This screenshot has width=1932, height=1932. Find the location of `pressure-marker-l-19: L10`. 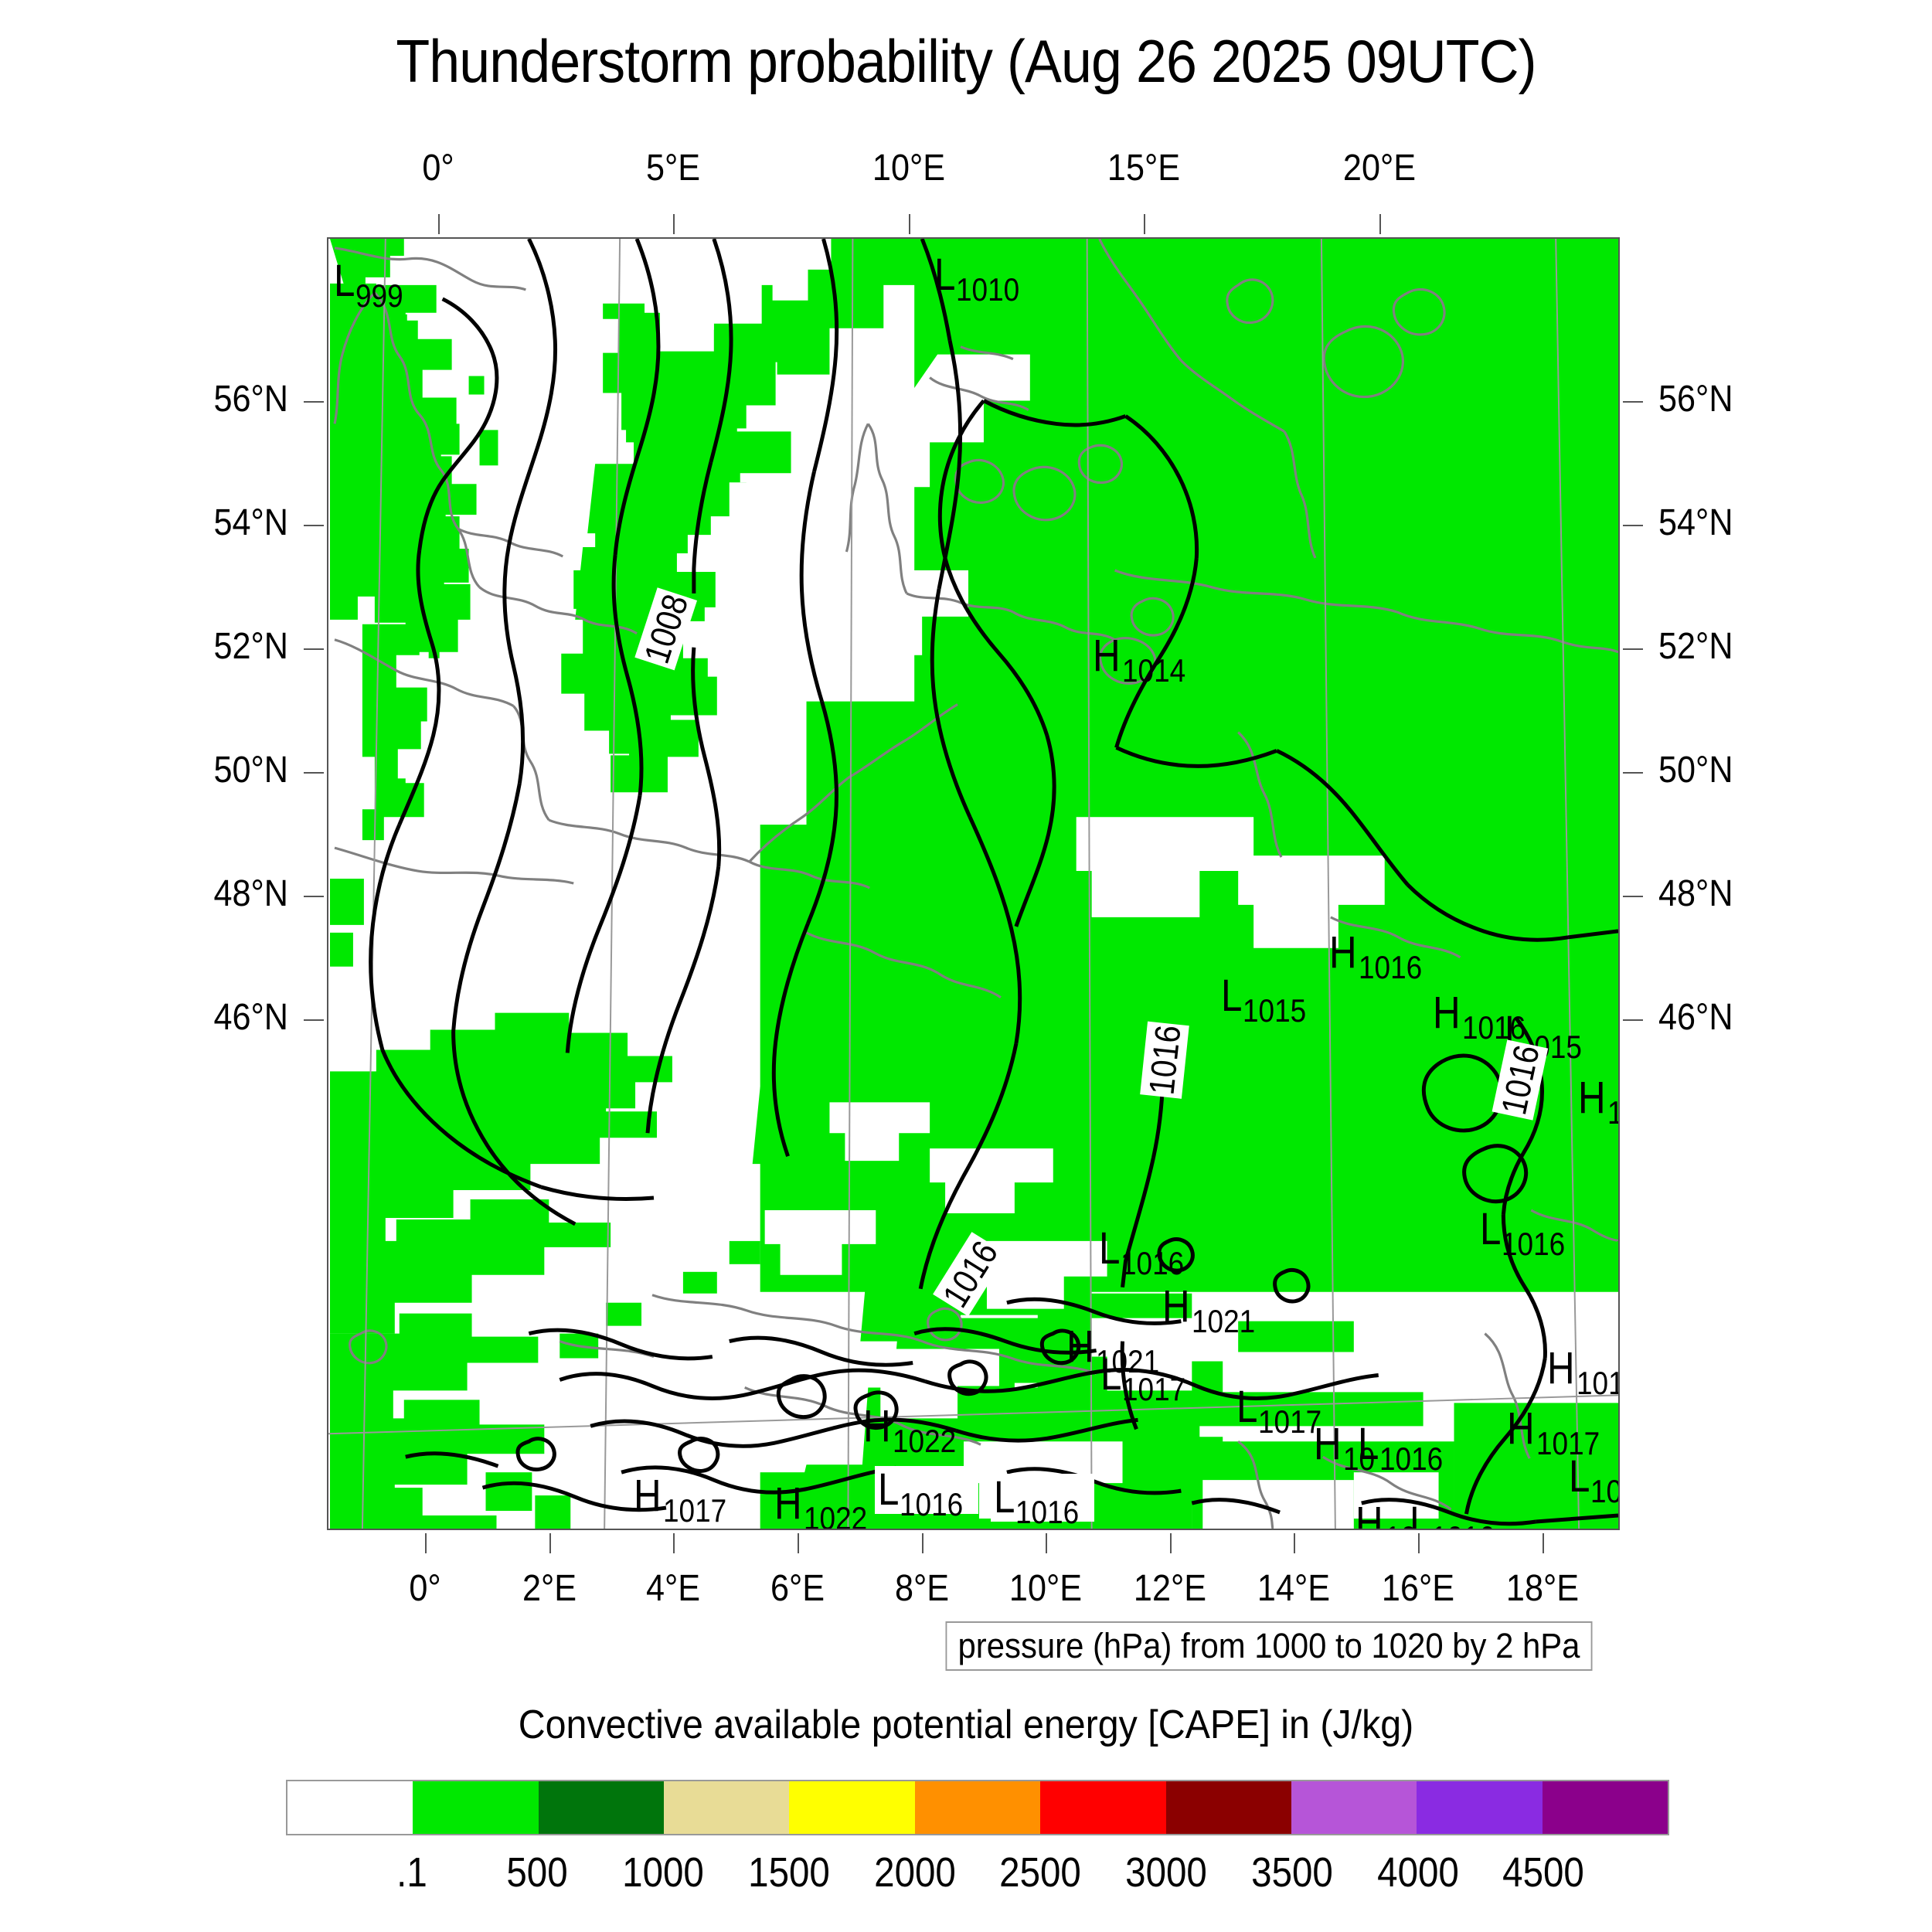

pressure-marker-l-19: L10 is located at coordinates (1594, 1481).